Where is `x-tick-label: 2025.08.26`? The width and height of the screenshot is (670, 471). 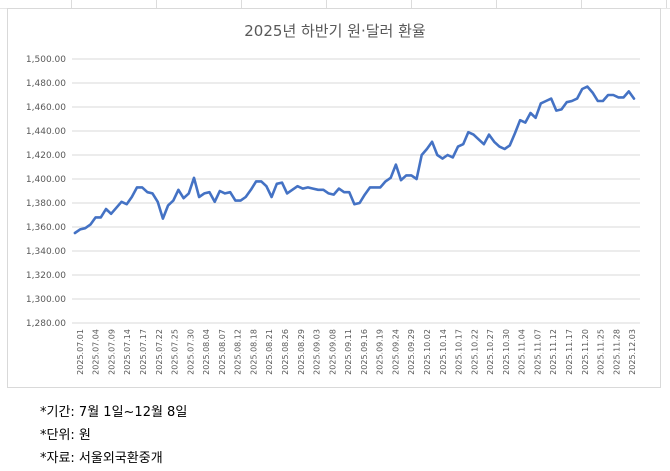 x-tick-label: 2025.08.26 is located at coordinates (285, 352).